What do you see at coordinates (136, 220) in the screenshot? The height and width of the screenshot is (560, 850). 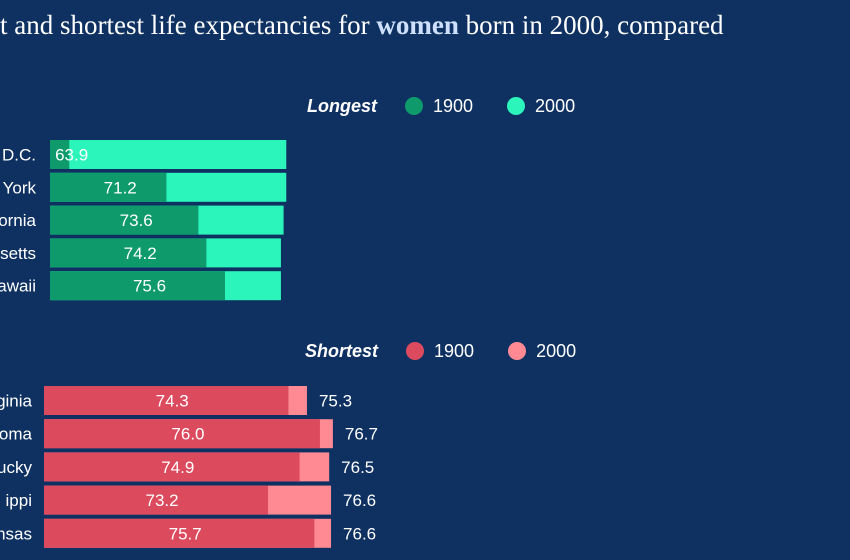 I see `value-label-longest-1900-3: 73.6` at bounding box center [136, 220].